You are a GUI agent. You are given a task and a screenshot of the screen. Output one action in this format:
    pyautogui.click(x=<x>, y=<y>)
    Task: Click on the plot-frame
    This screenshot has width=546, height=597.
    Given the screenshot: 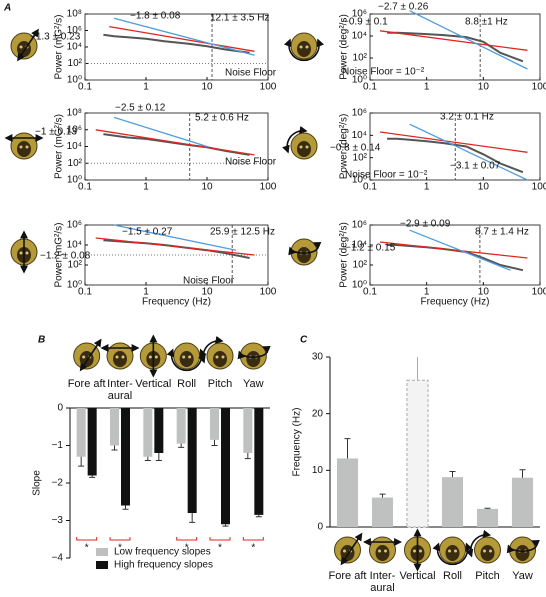 What is the action you would take?
    pyautogui.click(x=455, y=47)
    